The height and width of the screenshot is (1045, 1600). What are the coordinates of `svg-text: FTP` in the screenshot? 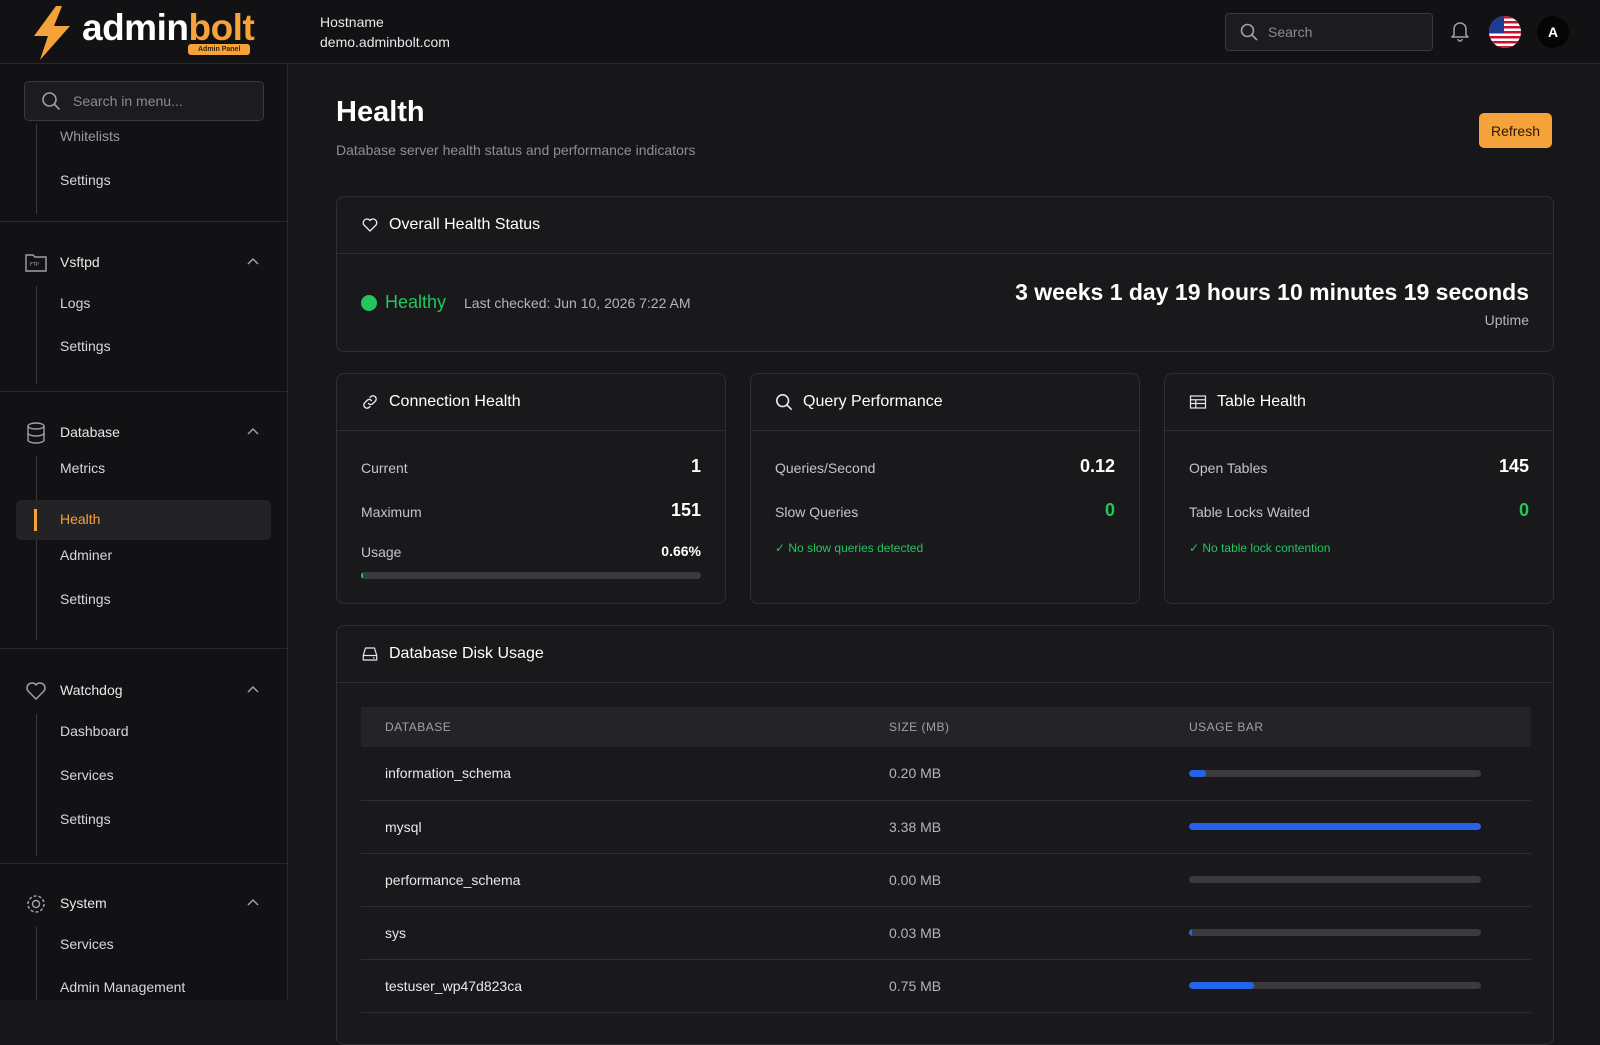 It's located at (34, 265).